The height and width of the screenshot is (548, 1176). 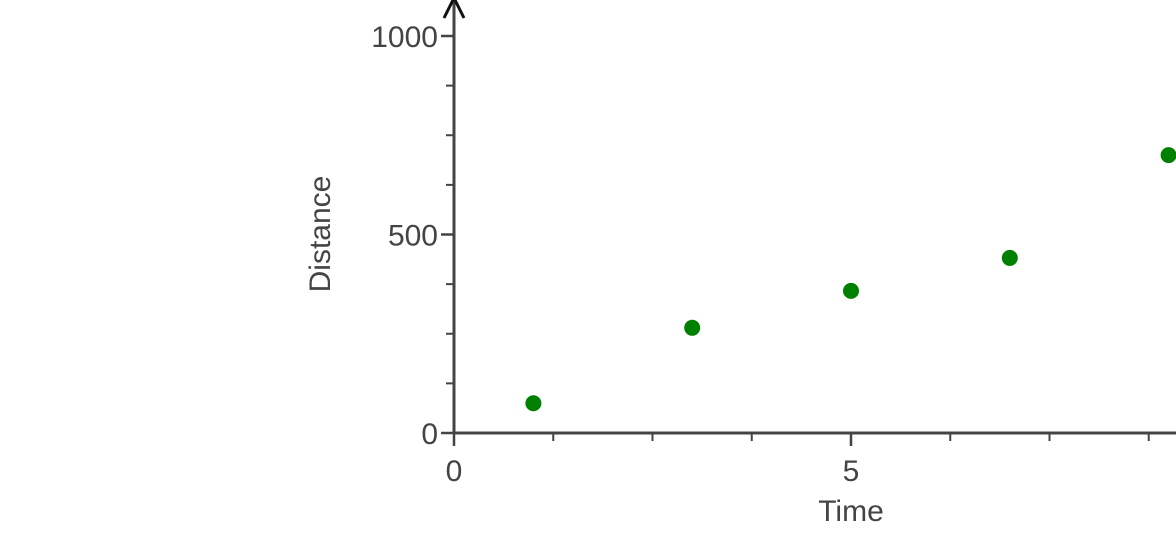 I want to click on x-axis-label: Time, so click(x=851, y=511).